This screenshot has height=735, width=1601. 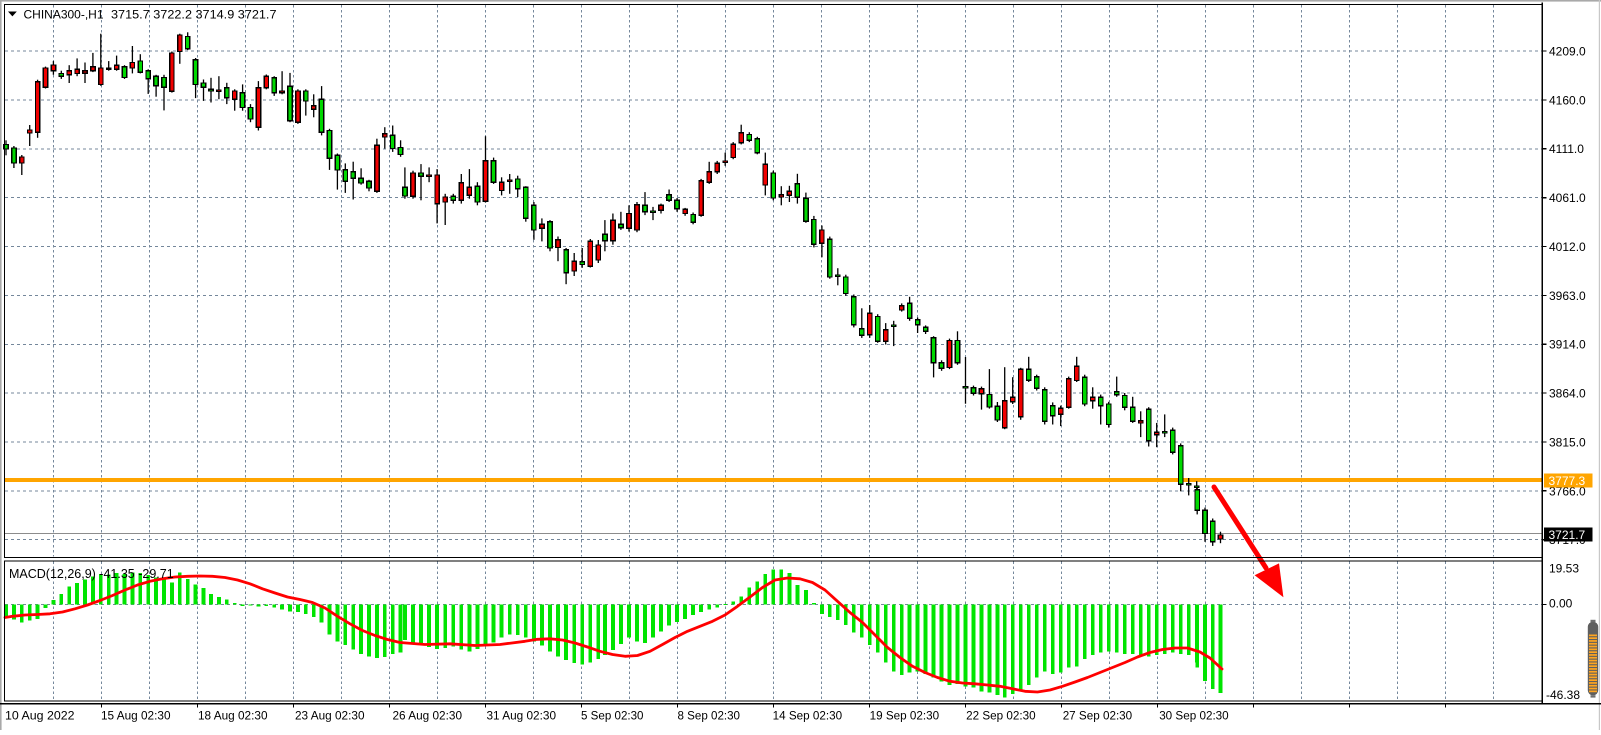 I want to click on svg-text: 30 Sep 02:30, so click(x=1194, y=716).